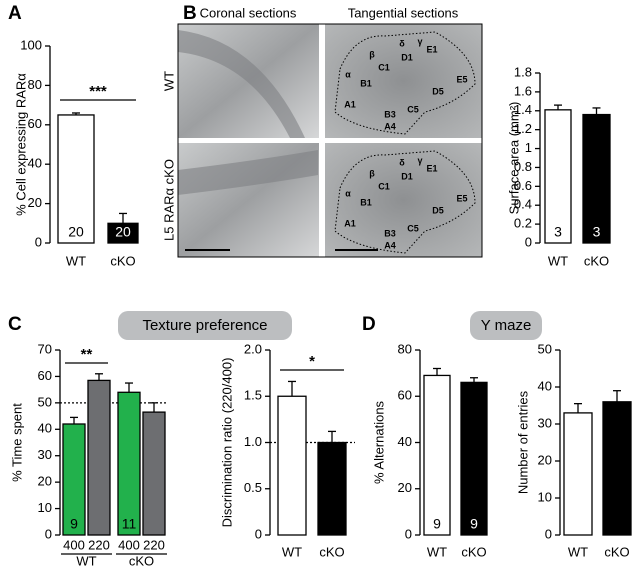 This screenshot has width=640, height=569. I want to click on panel-label: A, so click(15, 13).